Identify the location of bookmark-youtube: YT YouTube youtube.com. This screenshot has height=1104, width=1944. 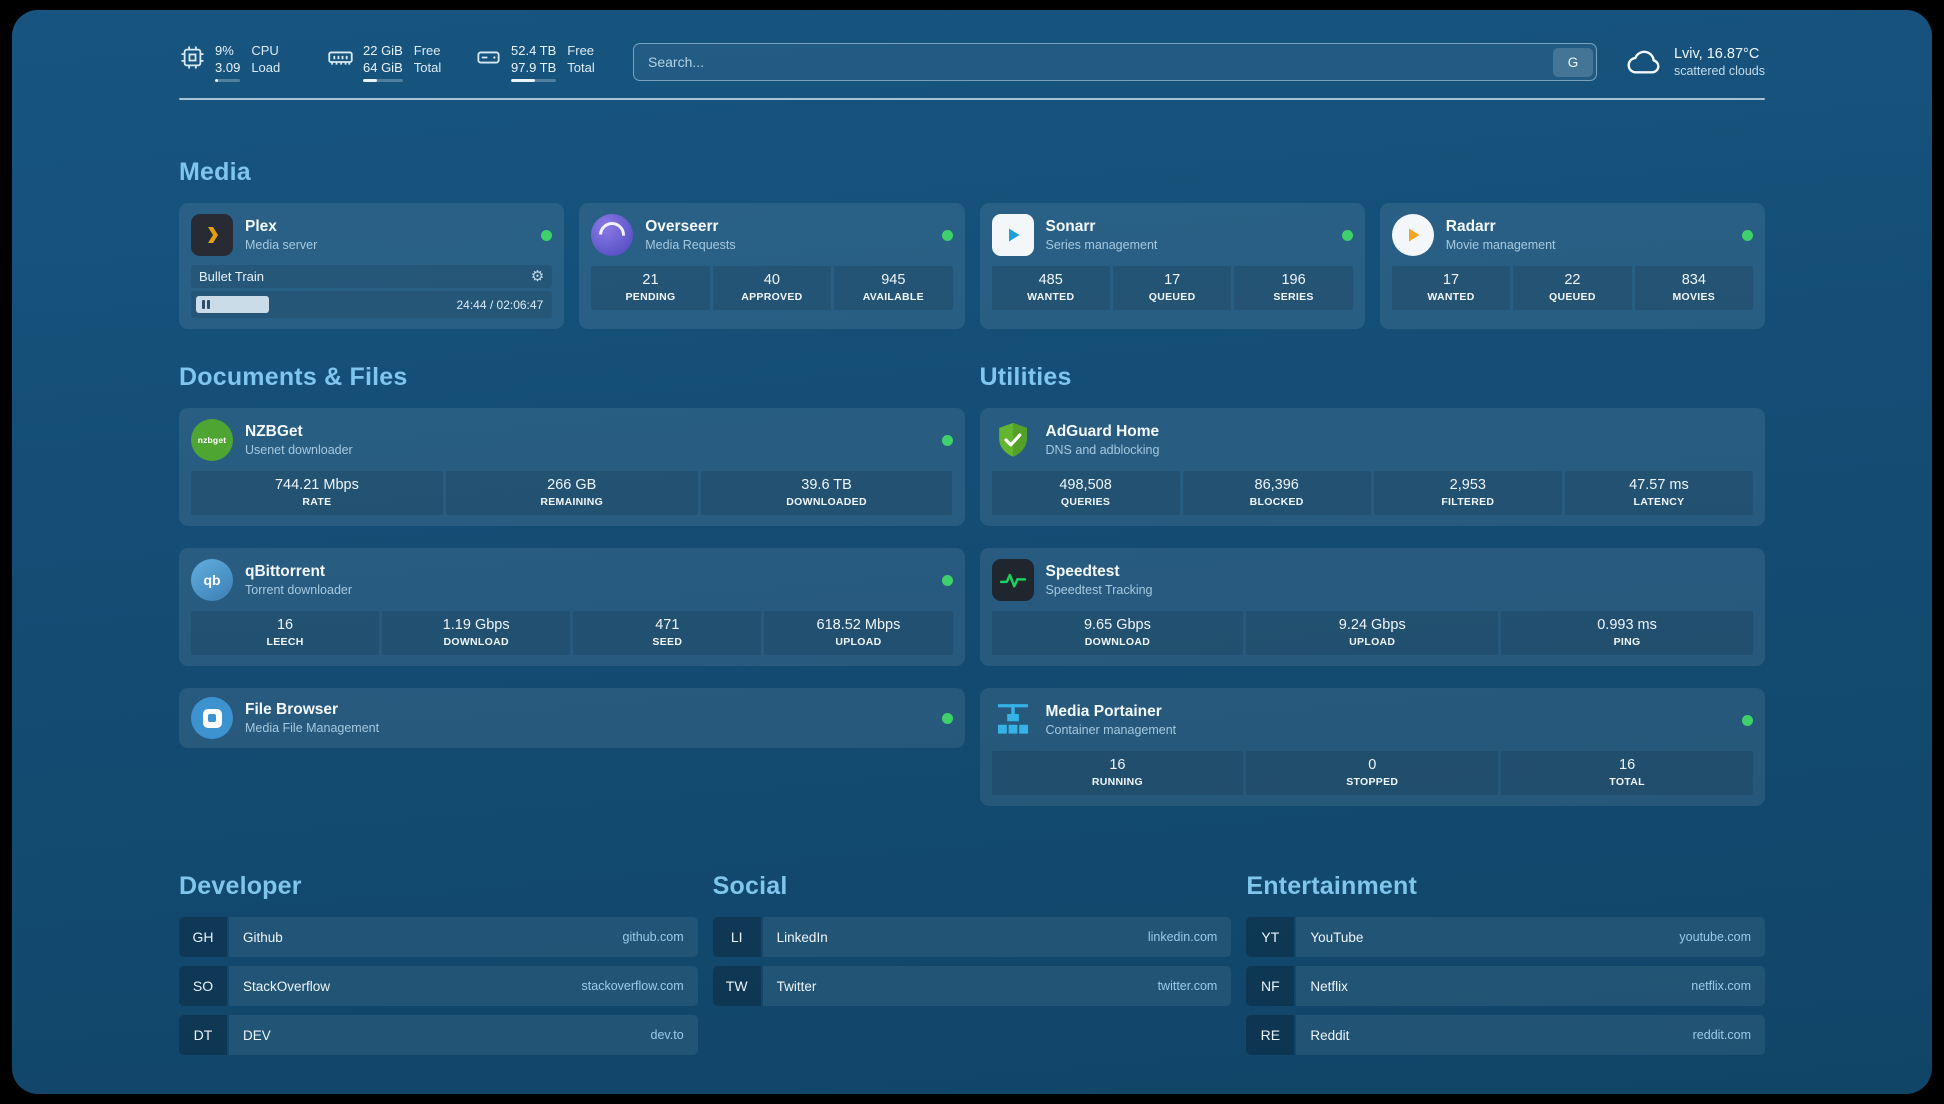
(1505, 937).